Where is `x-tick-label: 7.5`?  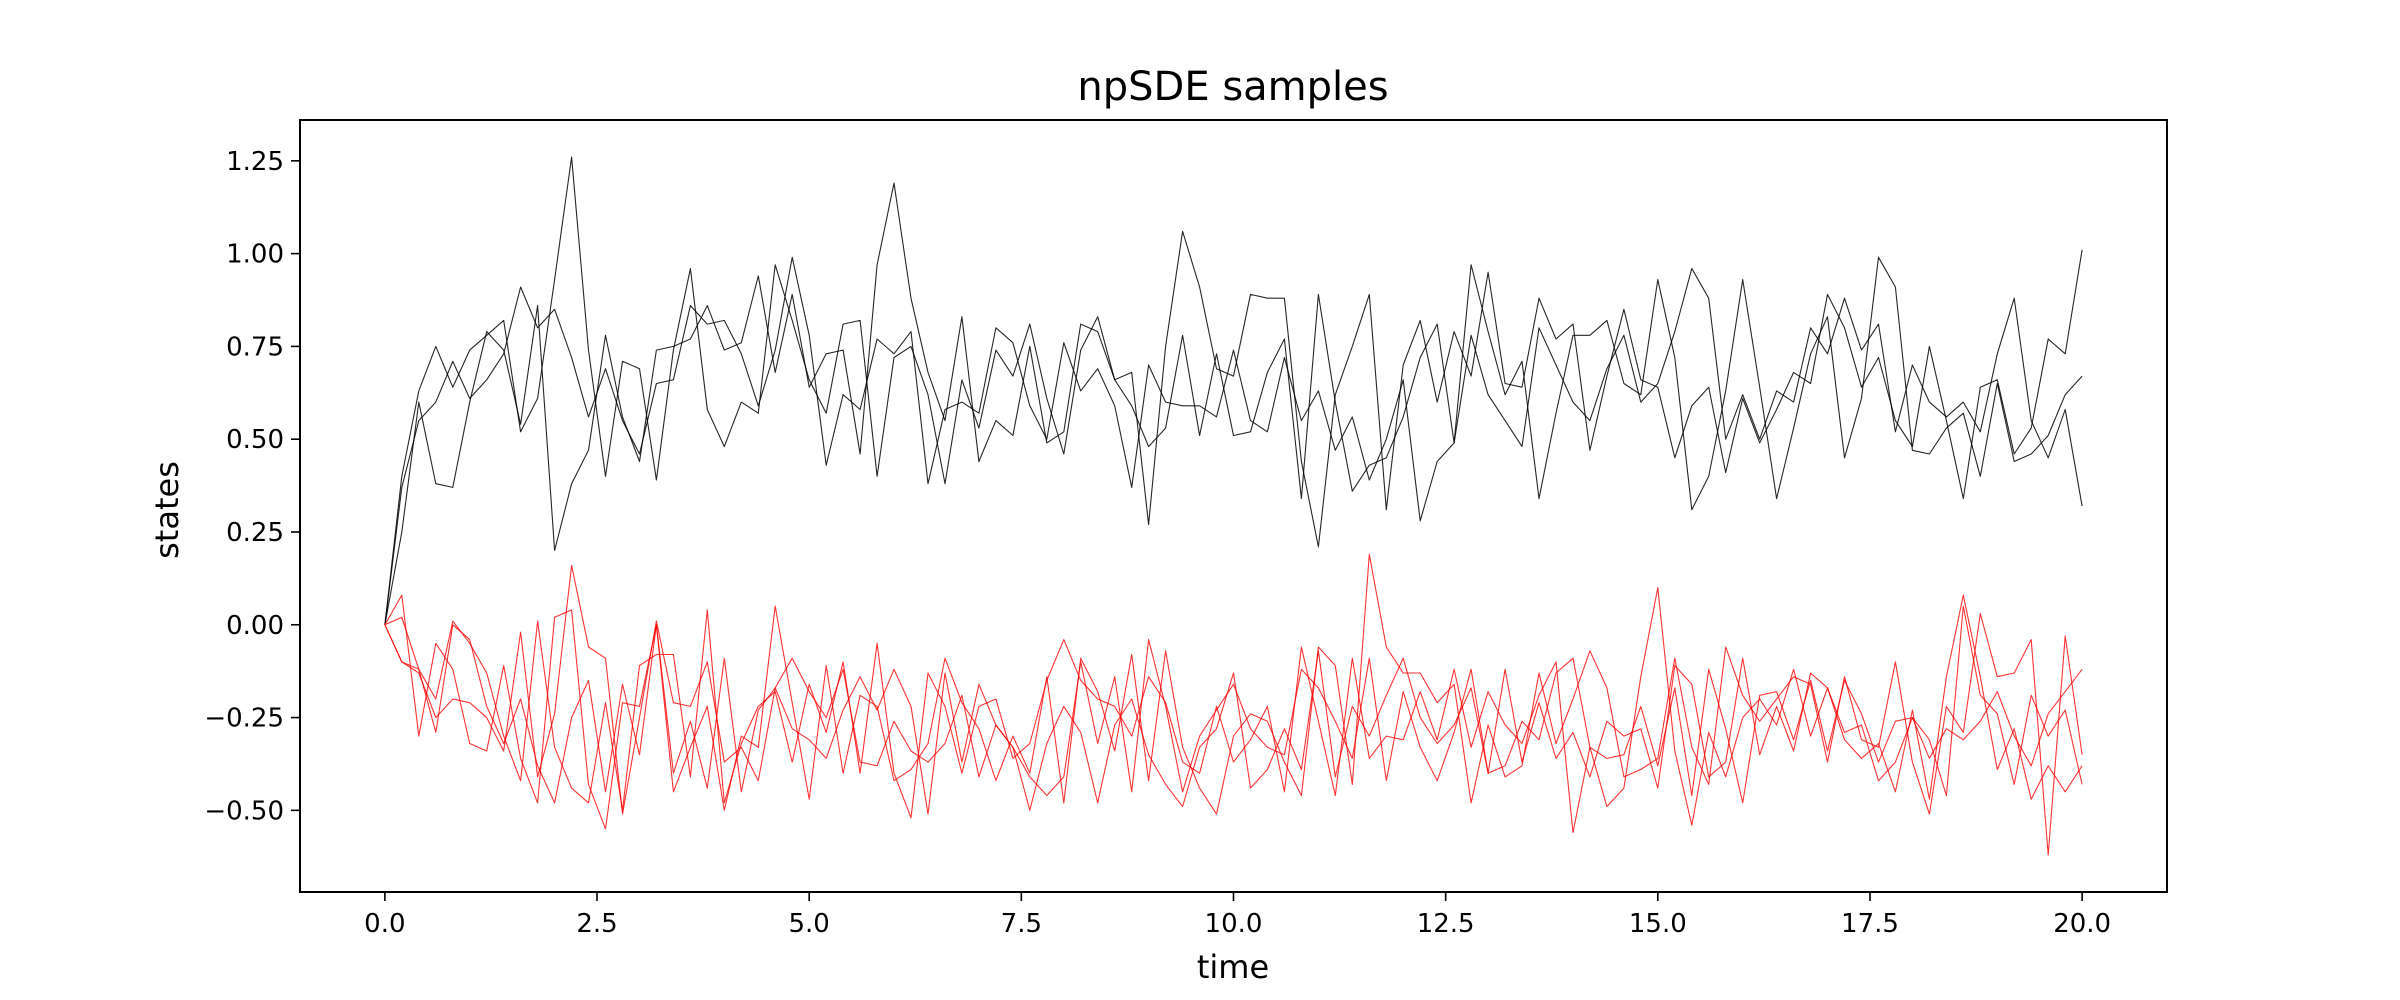 x-tick-label: 7.5 is located at coordinates (1021, 924).